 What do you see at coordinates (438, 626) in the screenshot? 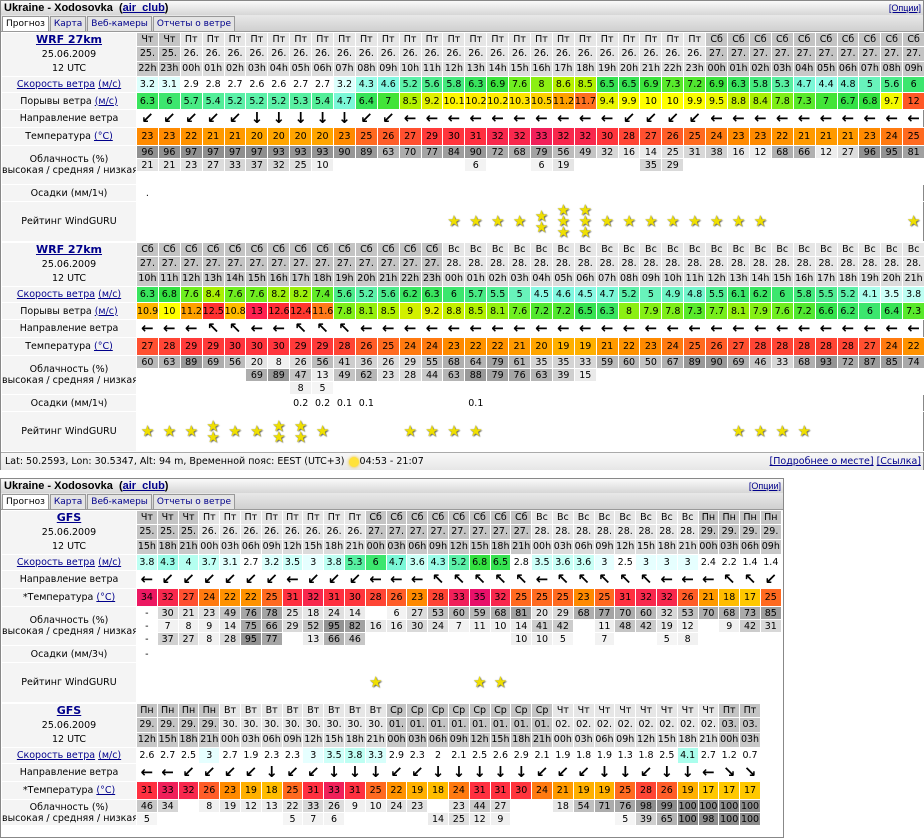
I see `cloud-cell: 24` at bounding box center [438, 626].